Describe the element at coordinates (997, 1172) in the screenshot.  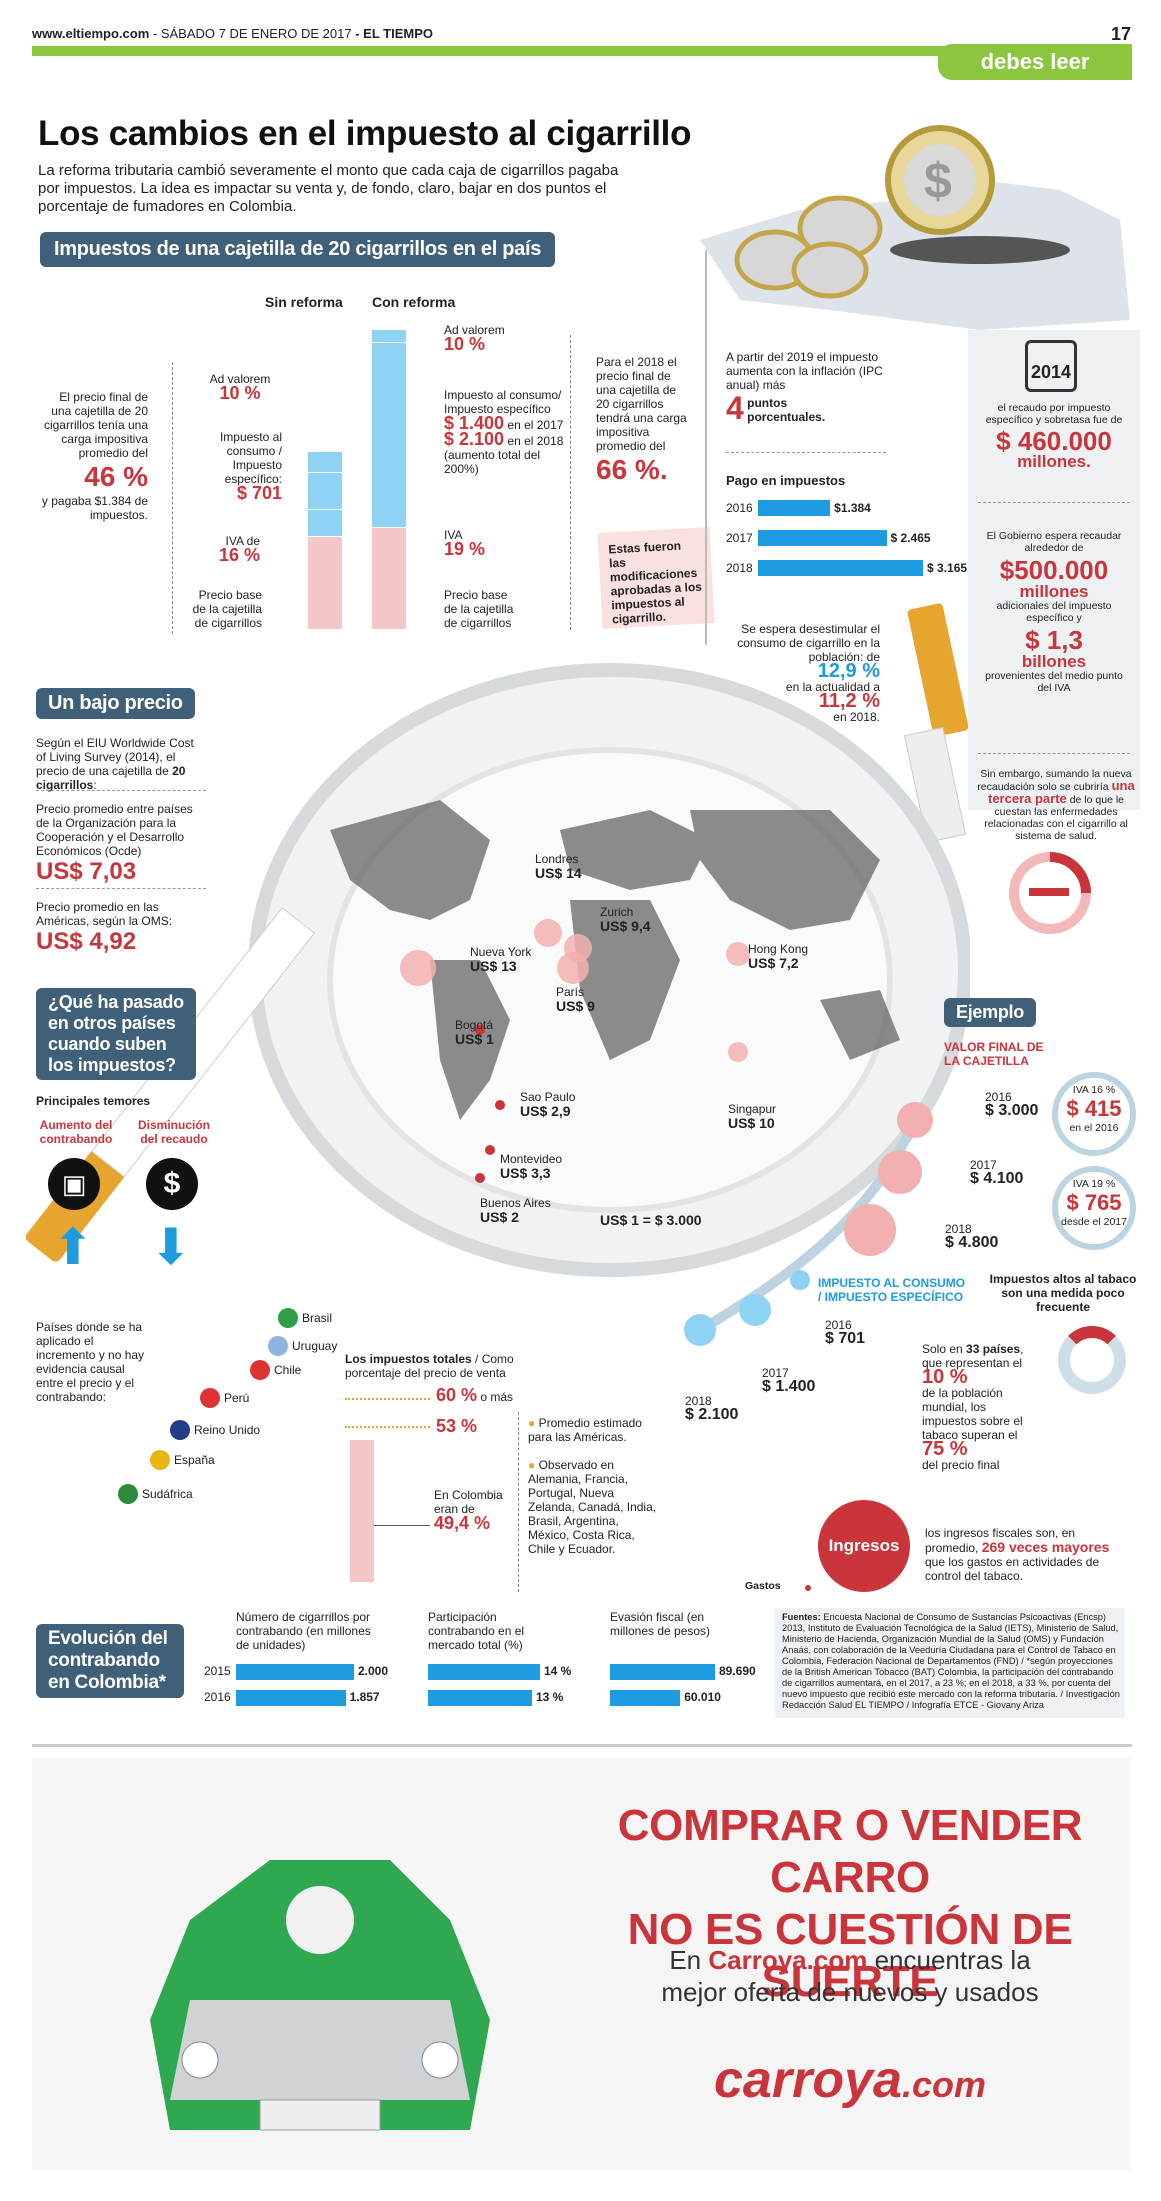
I see `ejemplo-2017: 2017 $ 4.100` at that location.